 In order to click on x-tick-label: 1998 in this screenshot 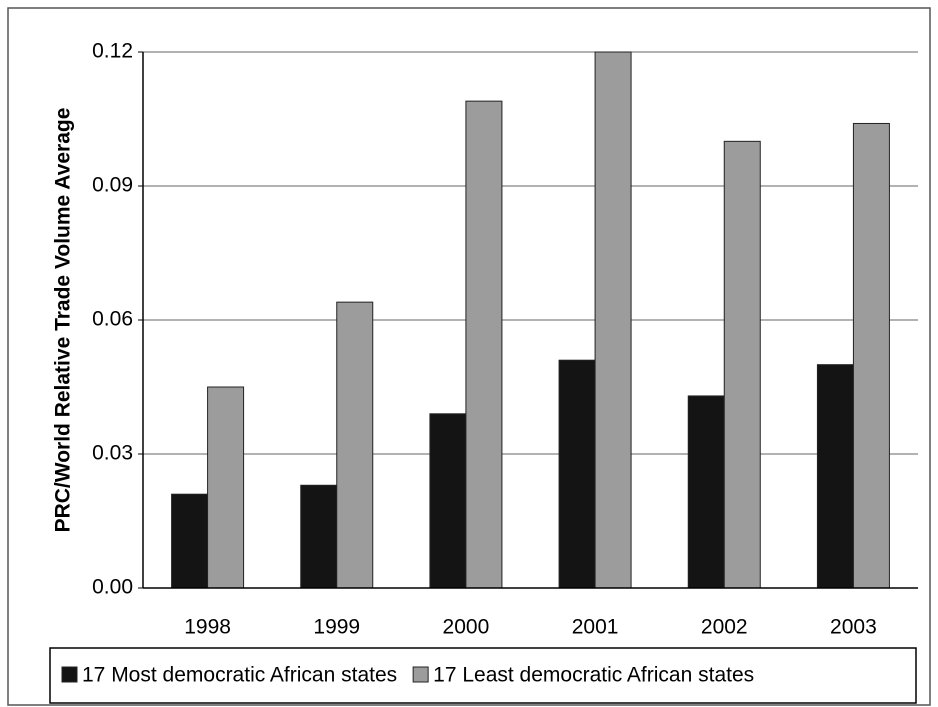, I will do `click(207, 627)`.